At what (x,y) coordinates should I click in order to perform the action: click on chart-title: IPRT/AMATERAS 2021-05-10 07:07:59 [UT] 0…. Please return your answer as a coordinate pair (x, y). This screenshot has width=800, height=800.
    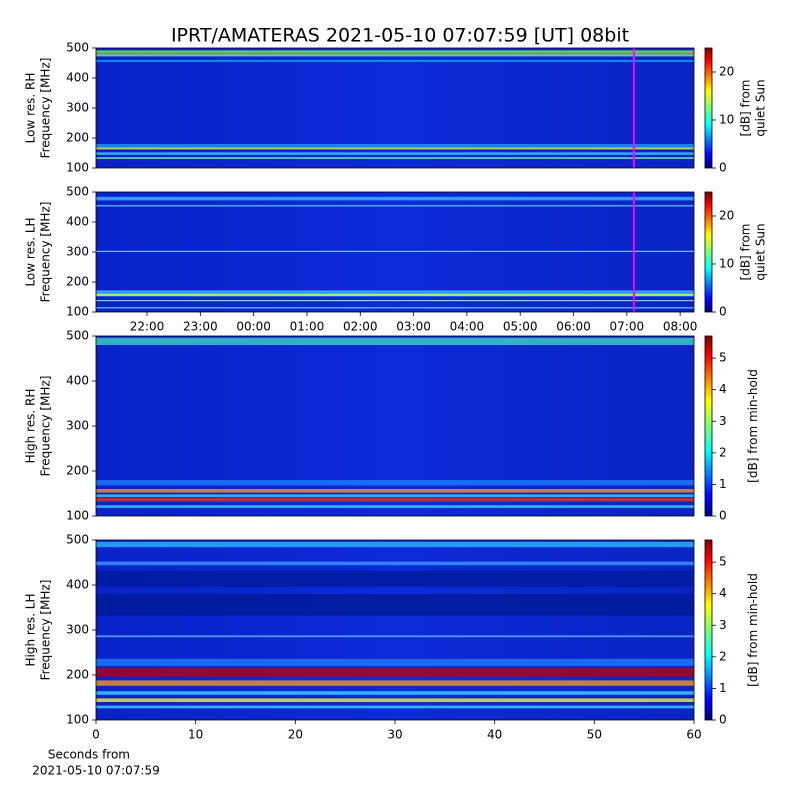
    Looking at the image, I should click on (400, 36).